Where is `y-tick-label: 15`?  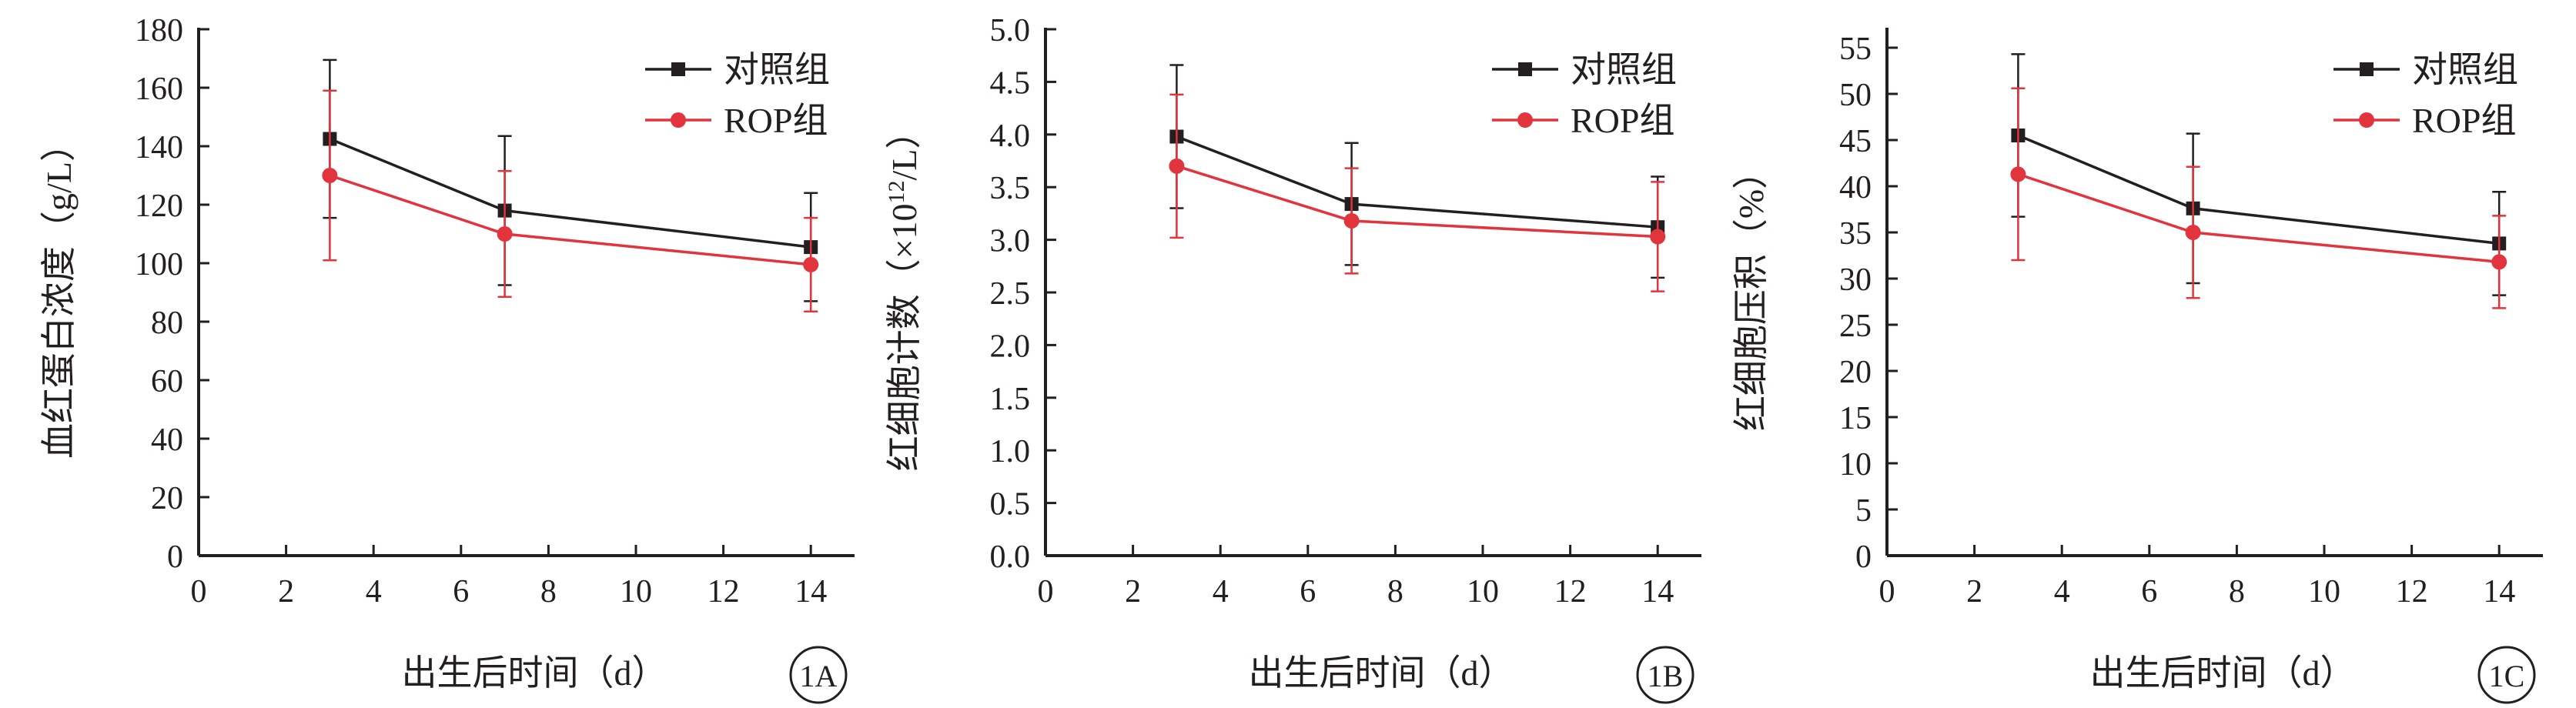 y-tick-label: 15 is located at coordinates (1856, 419).